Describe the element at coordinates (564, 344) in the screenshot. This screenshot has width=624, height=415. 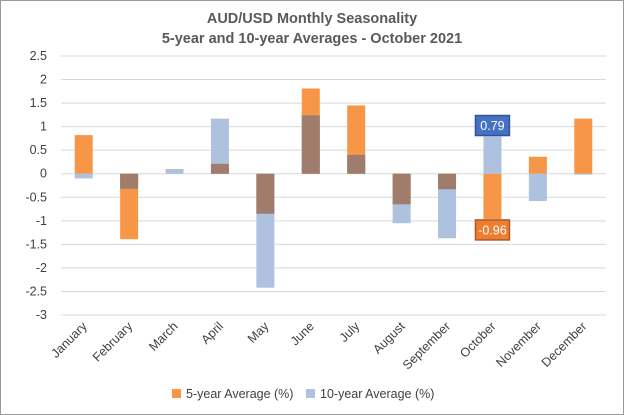
I see `x-tick-label: December` at that location.